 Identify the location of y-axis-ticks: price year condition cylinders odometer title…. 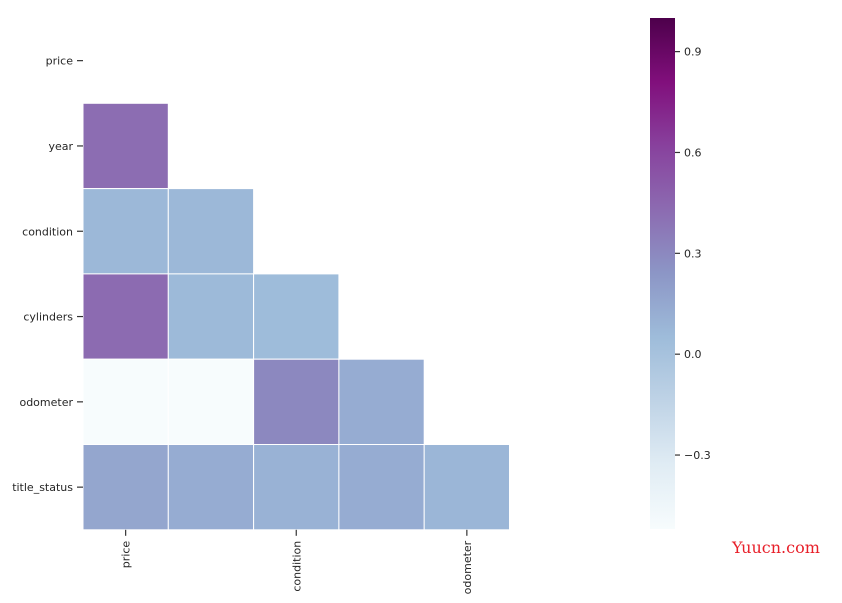
(47, 274).